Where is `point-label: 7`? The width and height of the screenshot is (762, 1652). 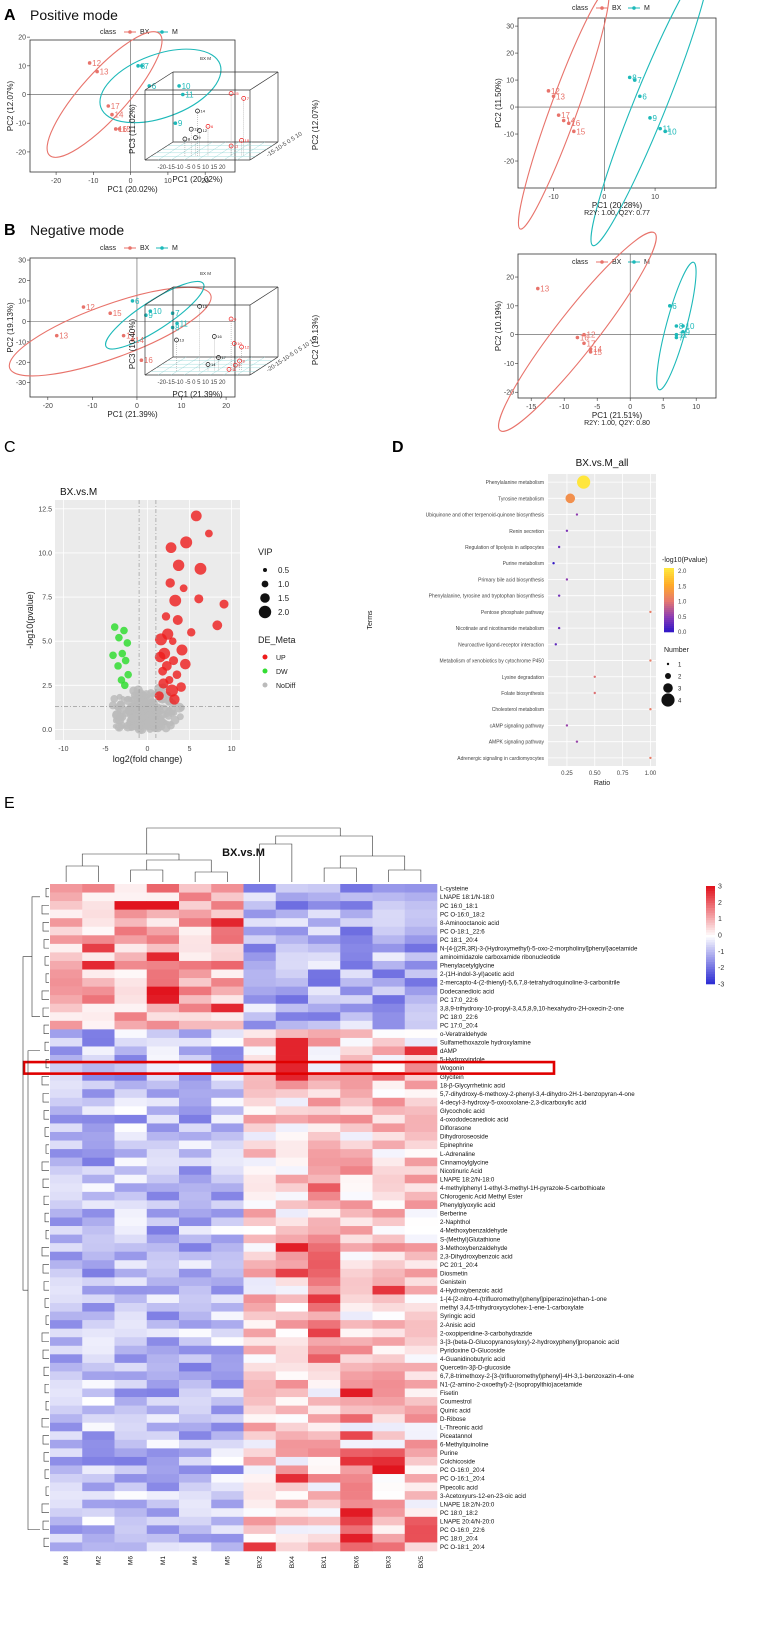 point-label: 7 is located at coordinates (146, 66).